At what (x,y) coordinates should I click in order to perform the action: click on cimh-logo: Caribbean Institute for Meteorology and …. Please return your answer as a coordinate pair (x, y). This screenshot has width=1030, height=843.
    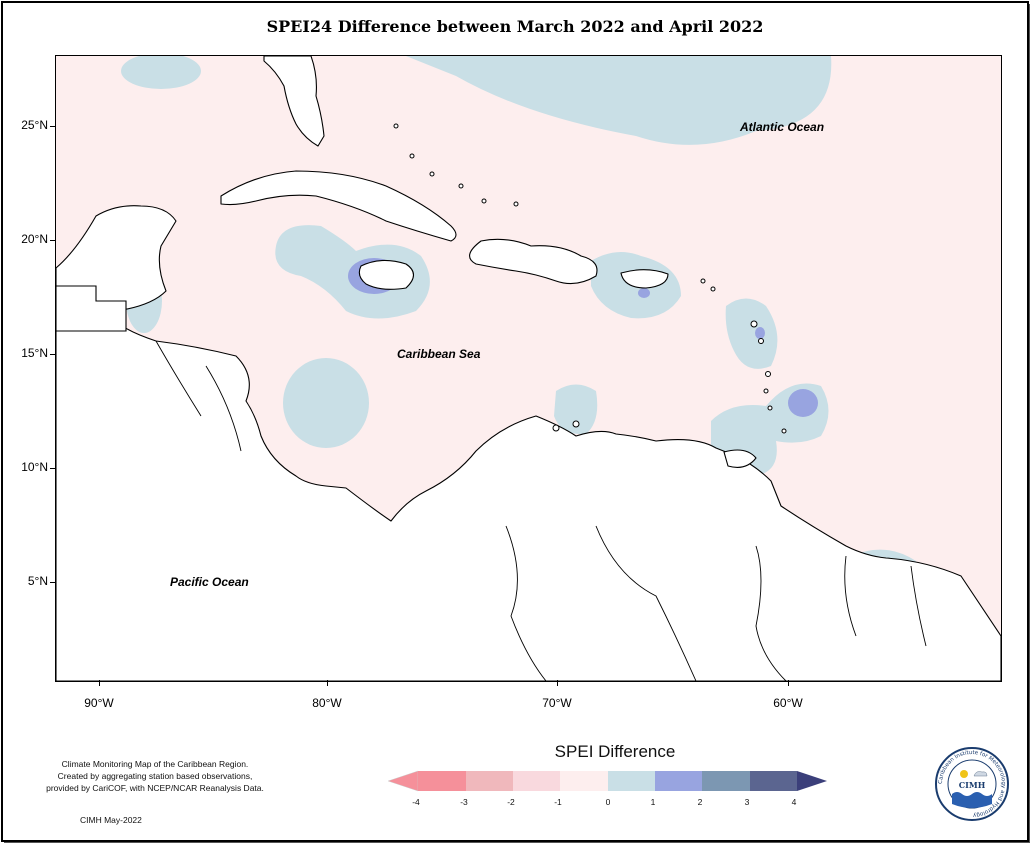
    Looking at the image, I should click on (972, 784).